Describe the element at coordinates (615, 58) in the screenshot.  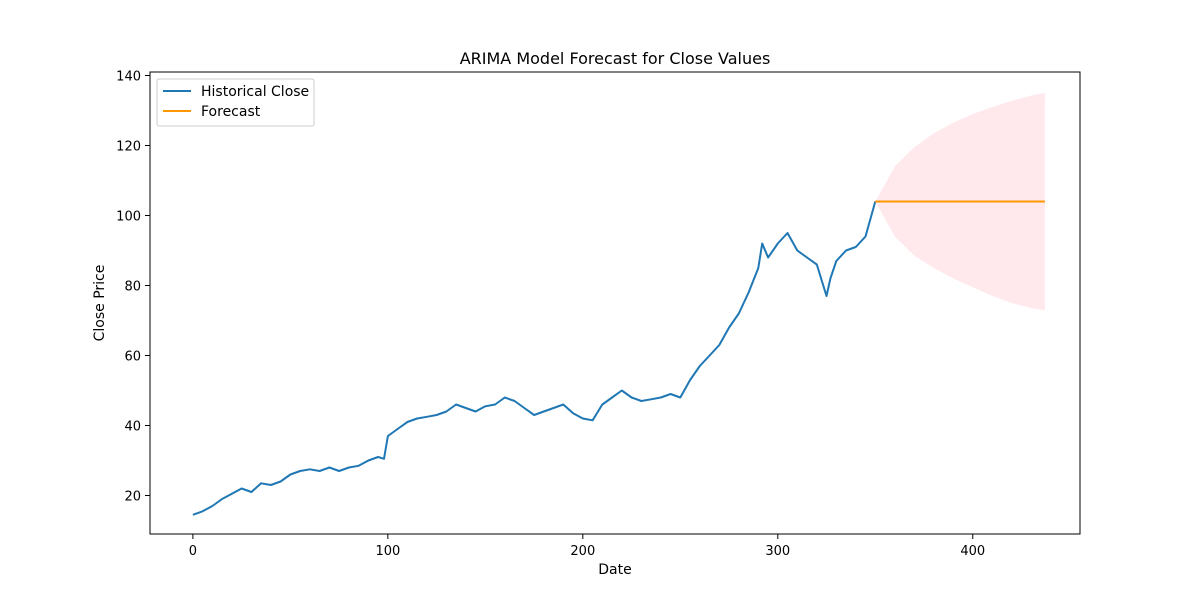
I see `chart-title: ARIMA Model Forecast for Close Values` at that location.